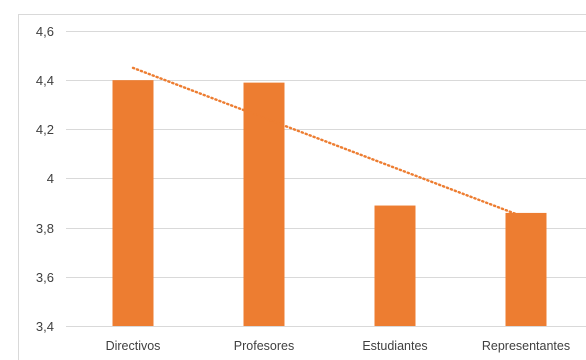 The width and height of the screenshot is (586, 360). What do you see at coordinates (264, 204) in the screenshot?
I see `bar-profesores` at bounding box center [264, 204].